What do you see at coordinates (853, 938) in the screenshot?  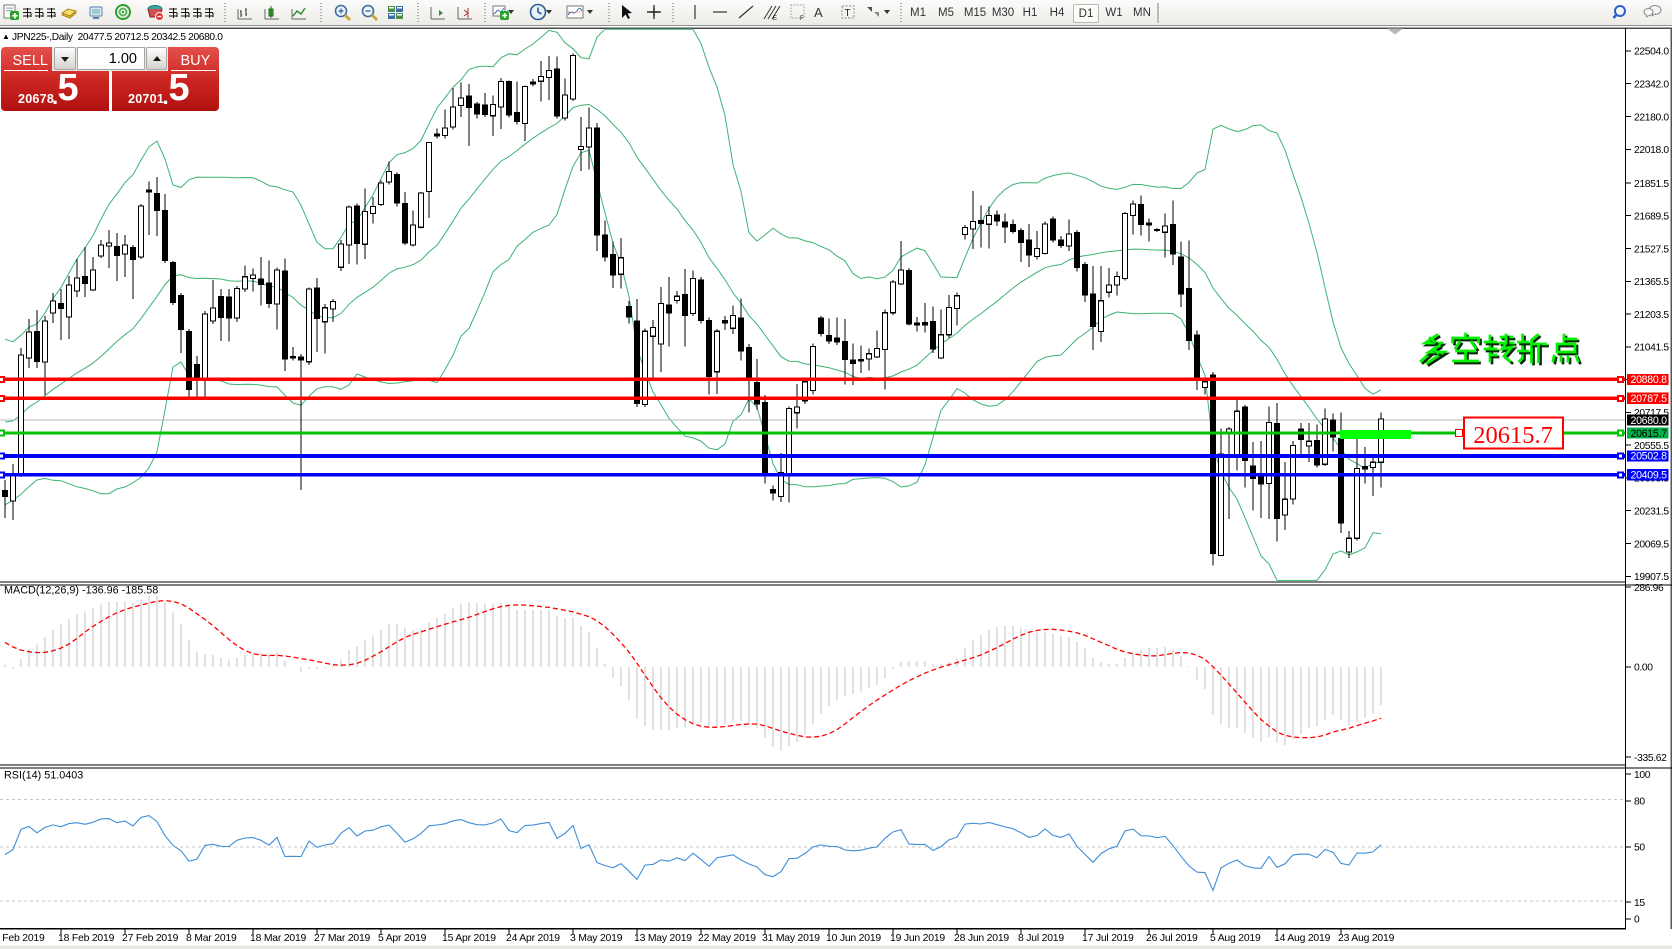 I see `svg-text: 10 Jun 2019` at bounding box center [853, 938].